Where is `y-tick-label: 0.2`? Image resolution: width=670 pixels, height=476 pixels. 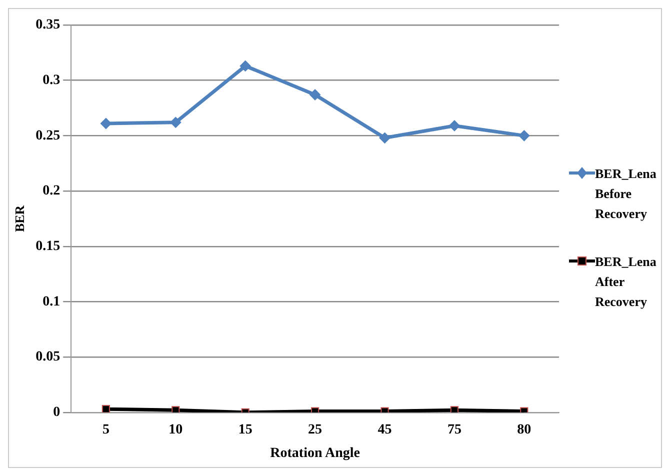
y-tick-label: 0.2 is located at coordinates (51, 191).